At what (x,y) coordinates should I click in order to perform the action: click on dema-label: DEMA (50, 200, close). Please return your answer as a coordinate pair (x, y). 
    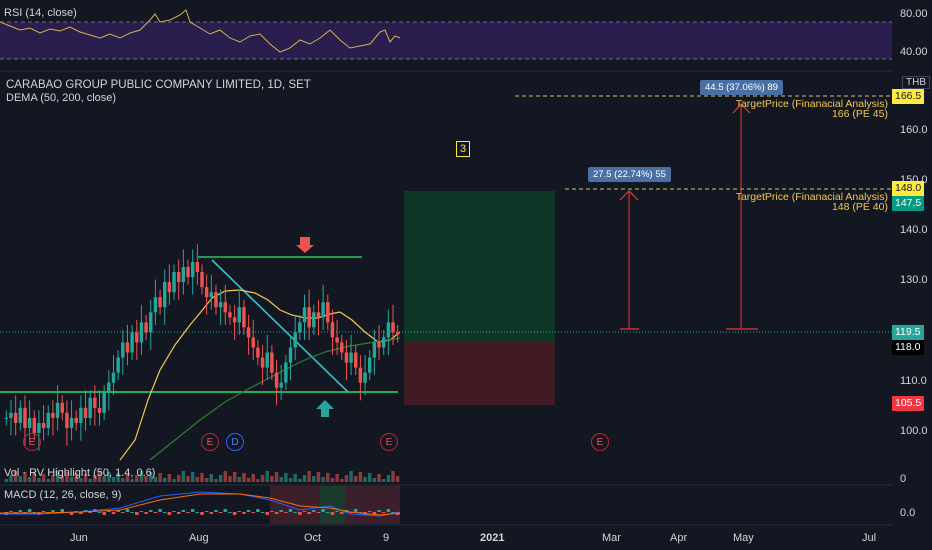
    Looking at the image, I should click on (61, 98).